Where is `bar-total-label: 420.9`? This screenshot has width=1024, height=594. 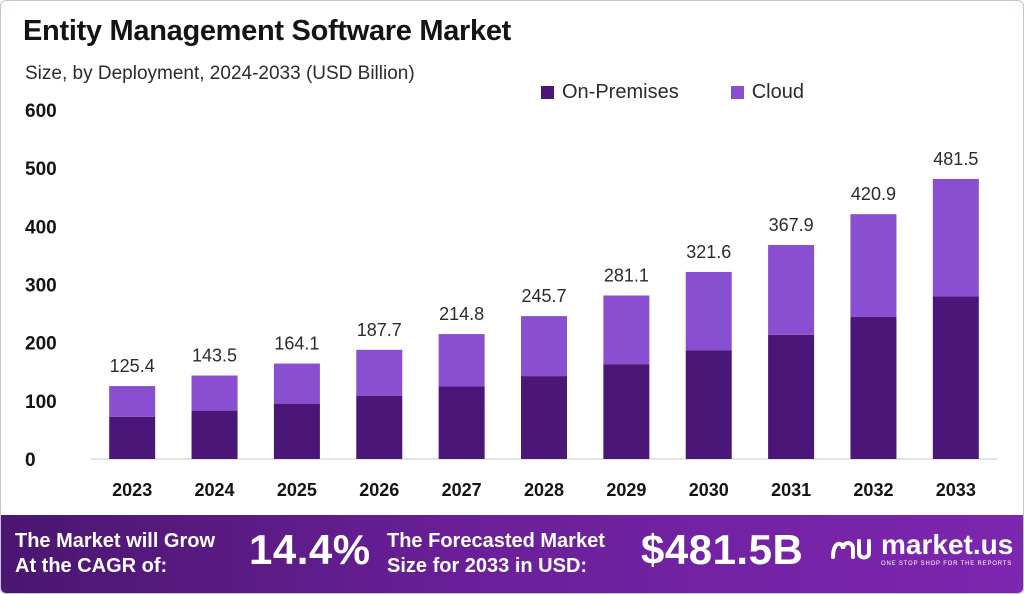 bar-total-label: 420.9 is located at coordinates (873, 194).